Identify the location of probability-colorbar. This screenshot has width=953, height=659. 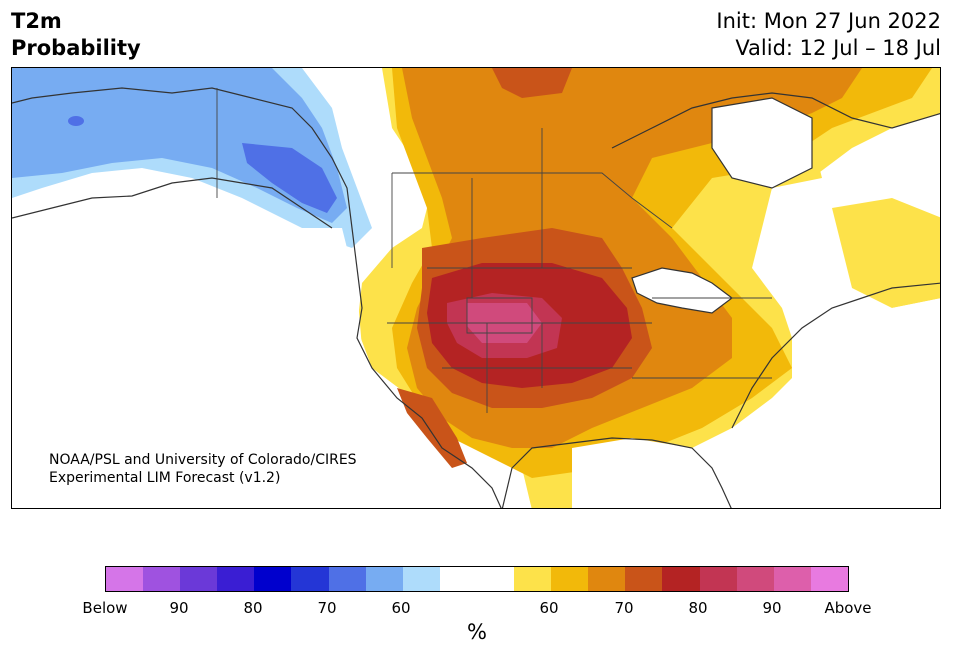
(477, 579).